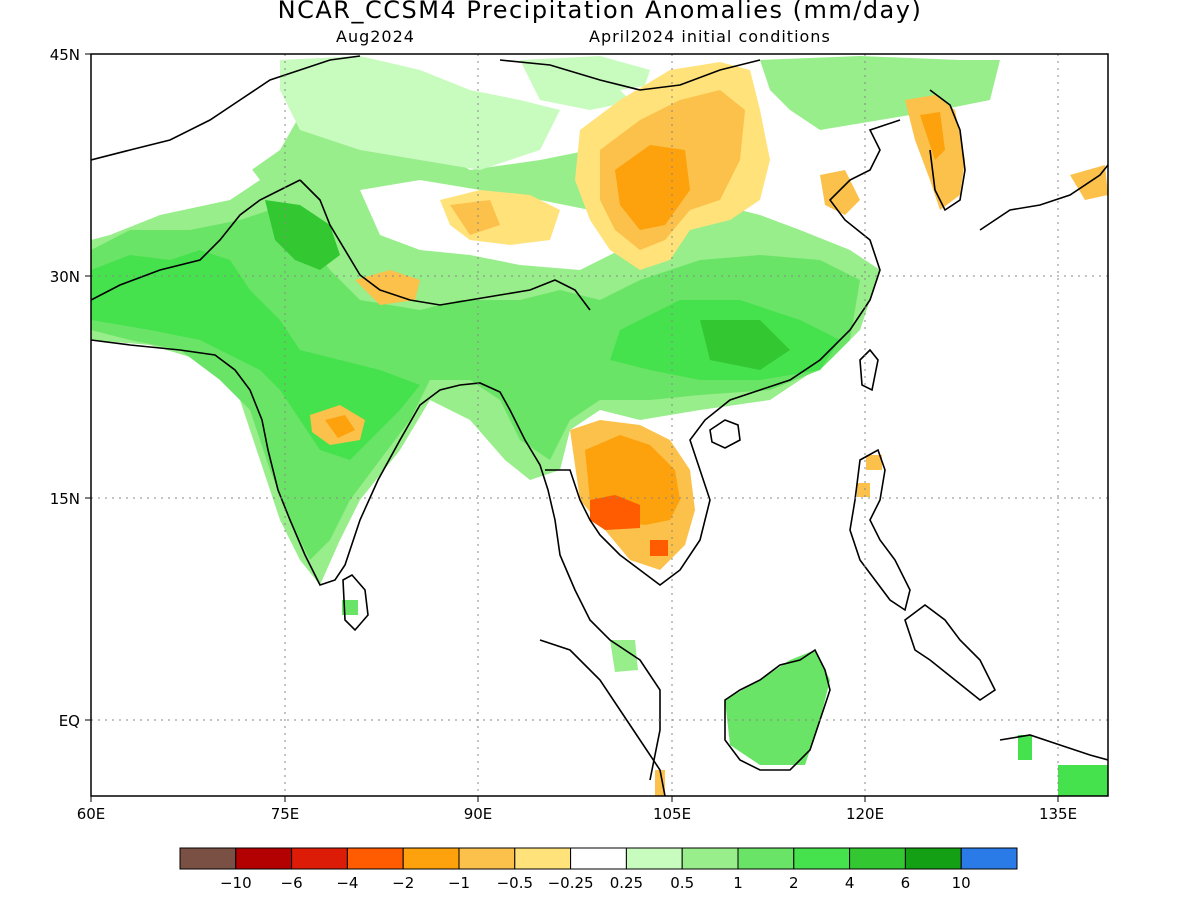 This screenshot has height=900, width=1200. What do you see at coordinates (65, 499) in the screenshot?
I see `lat-label-15n: 15N` at bounding box center [65, 499].